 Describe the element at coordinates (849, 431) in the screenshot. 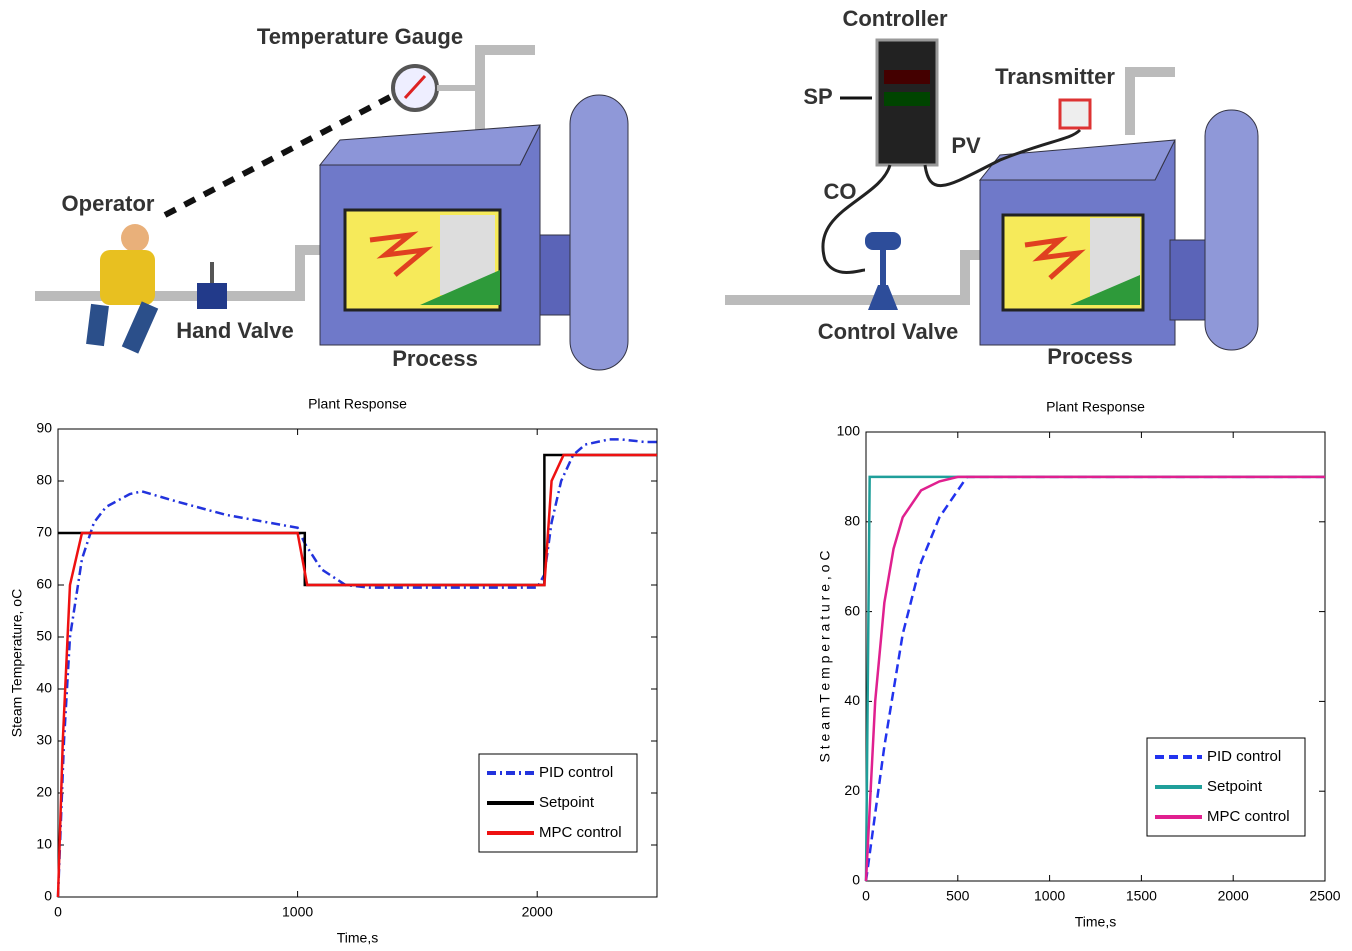

I see `y-tick-label: 100` at that location.